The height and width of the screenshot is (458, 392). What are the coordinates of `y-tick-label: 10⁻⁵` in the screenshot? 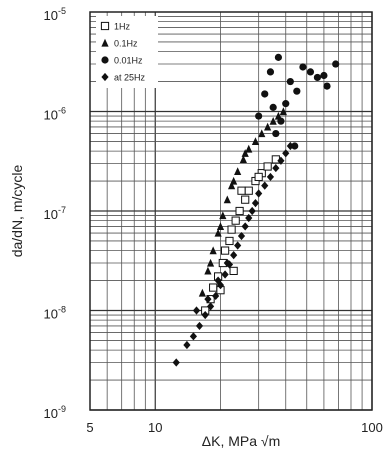 It's located at (55, 14).